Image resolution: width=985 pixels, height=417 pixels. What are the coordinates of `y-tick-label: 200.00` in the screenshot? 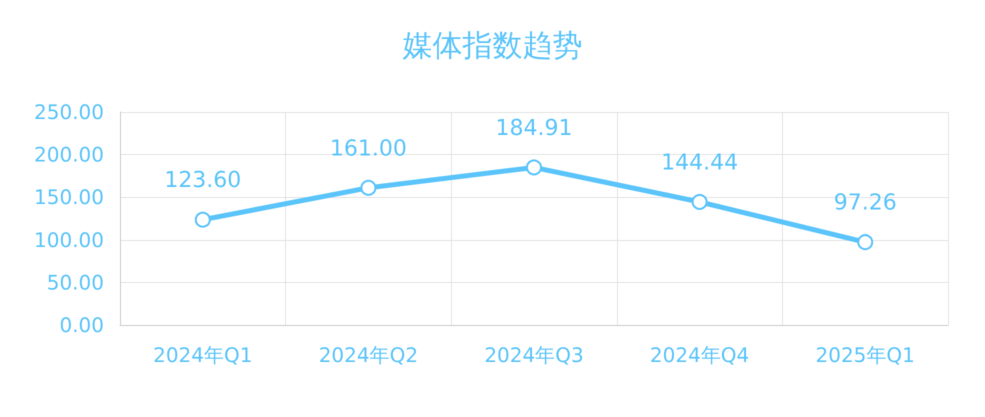 It's located at (69, 154).